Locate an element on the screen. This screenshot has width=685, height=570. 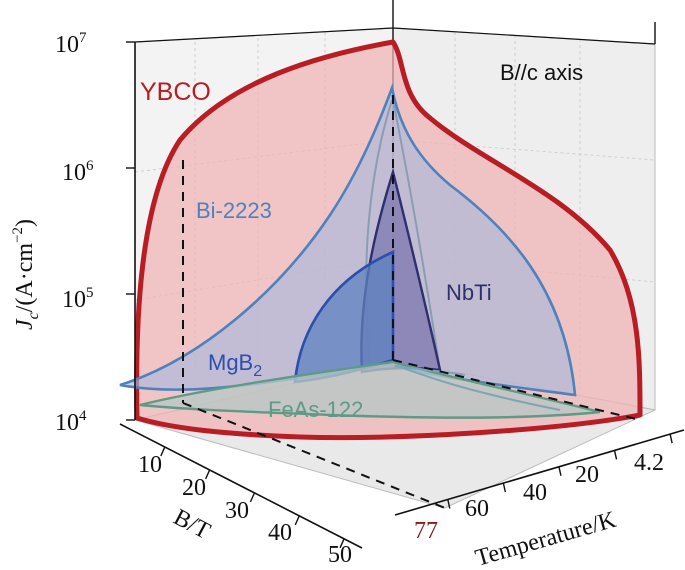
b-tick-label: 20 is located at coordinates (194, 488).